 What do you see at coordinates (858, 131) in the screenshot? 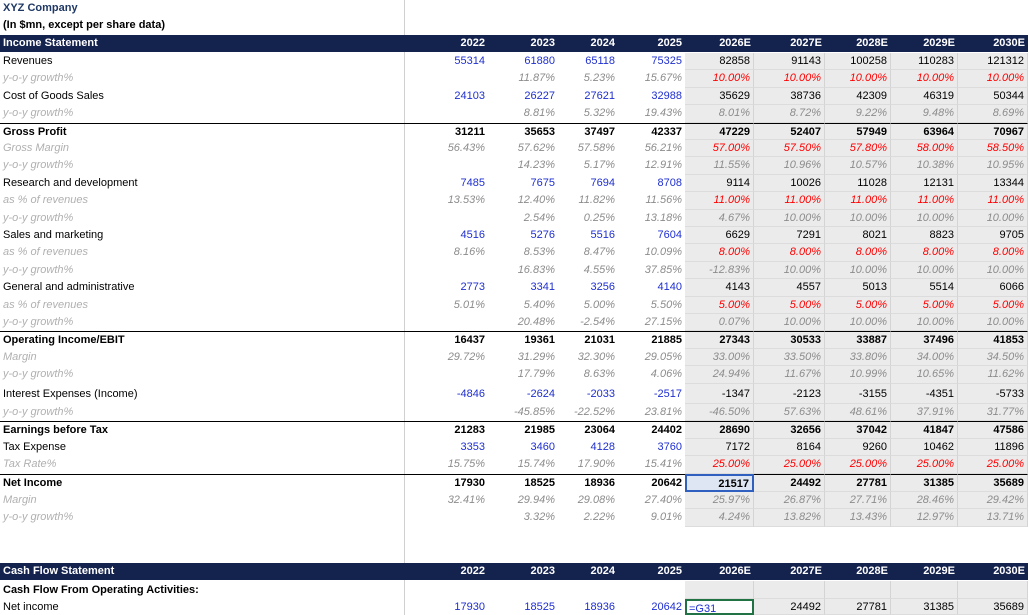
I see `cell: 57949` at bounding box center [858, 131].